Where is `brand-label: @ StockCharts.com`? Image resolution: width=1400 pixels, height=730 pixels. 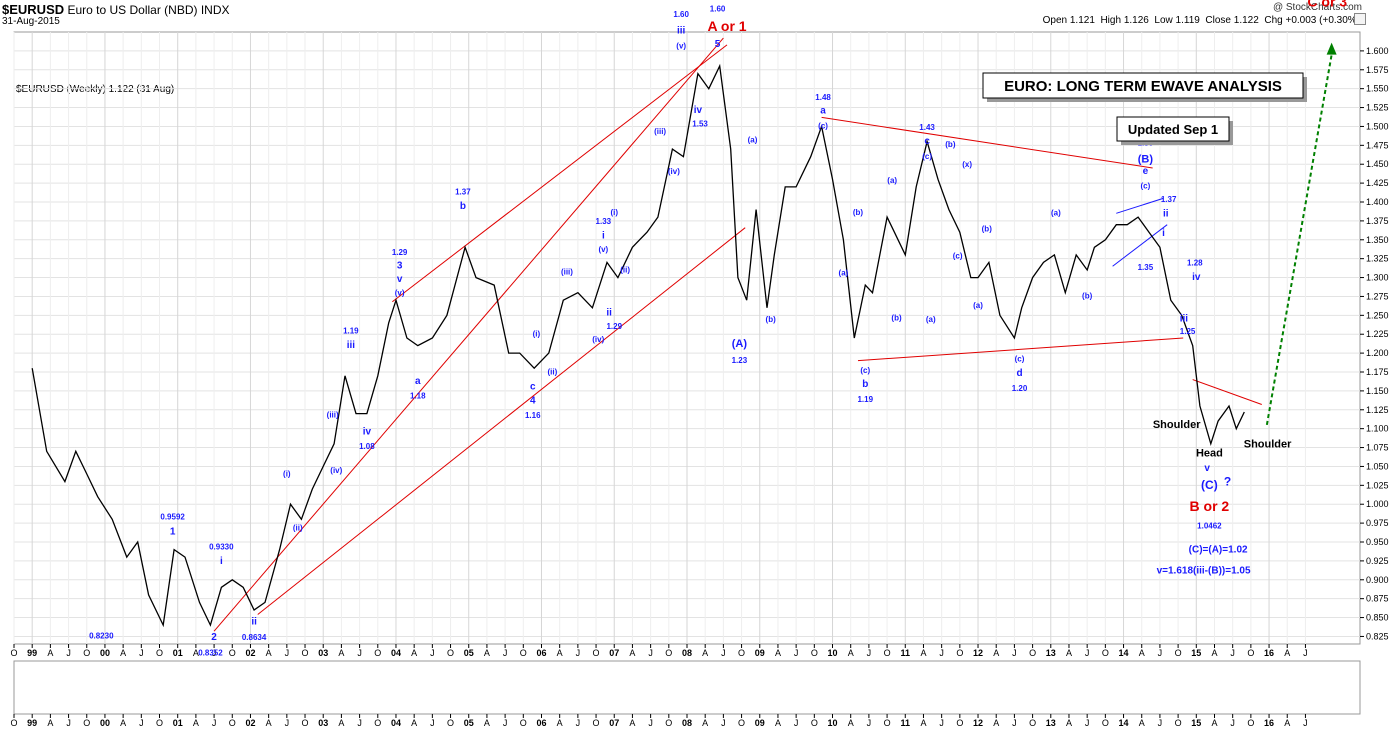
brand-label: @ StockCharts.com is located at coordinates (1317, 7).